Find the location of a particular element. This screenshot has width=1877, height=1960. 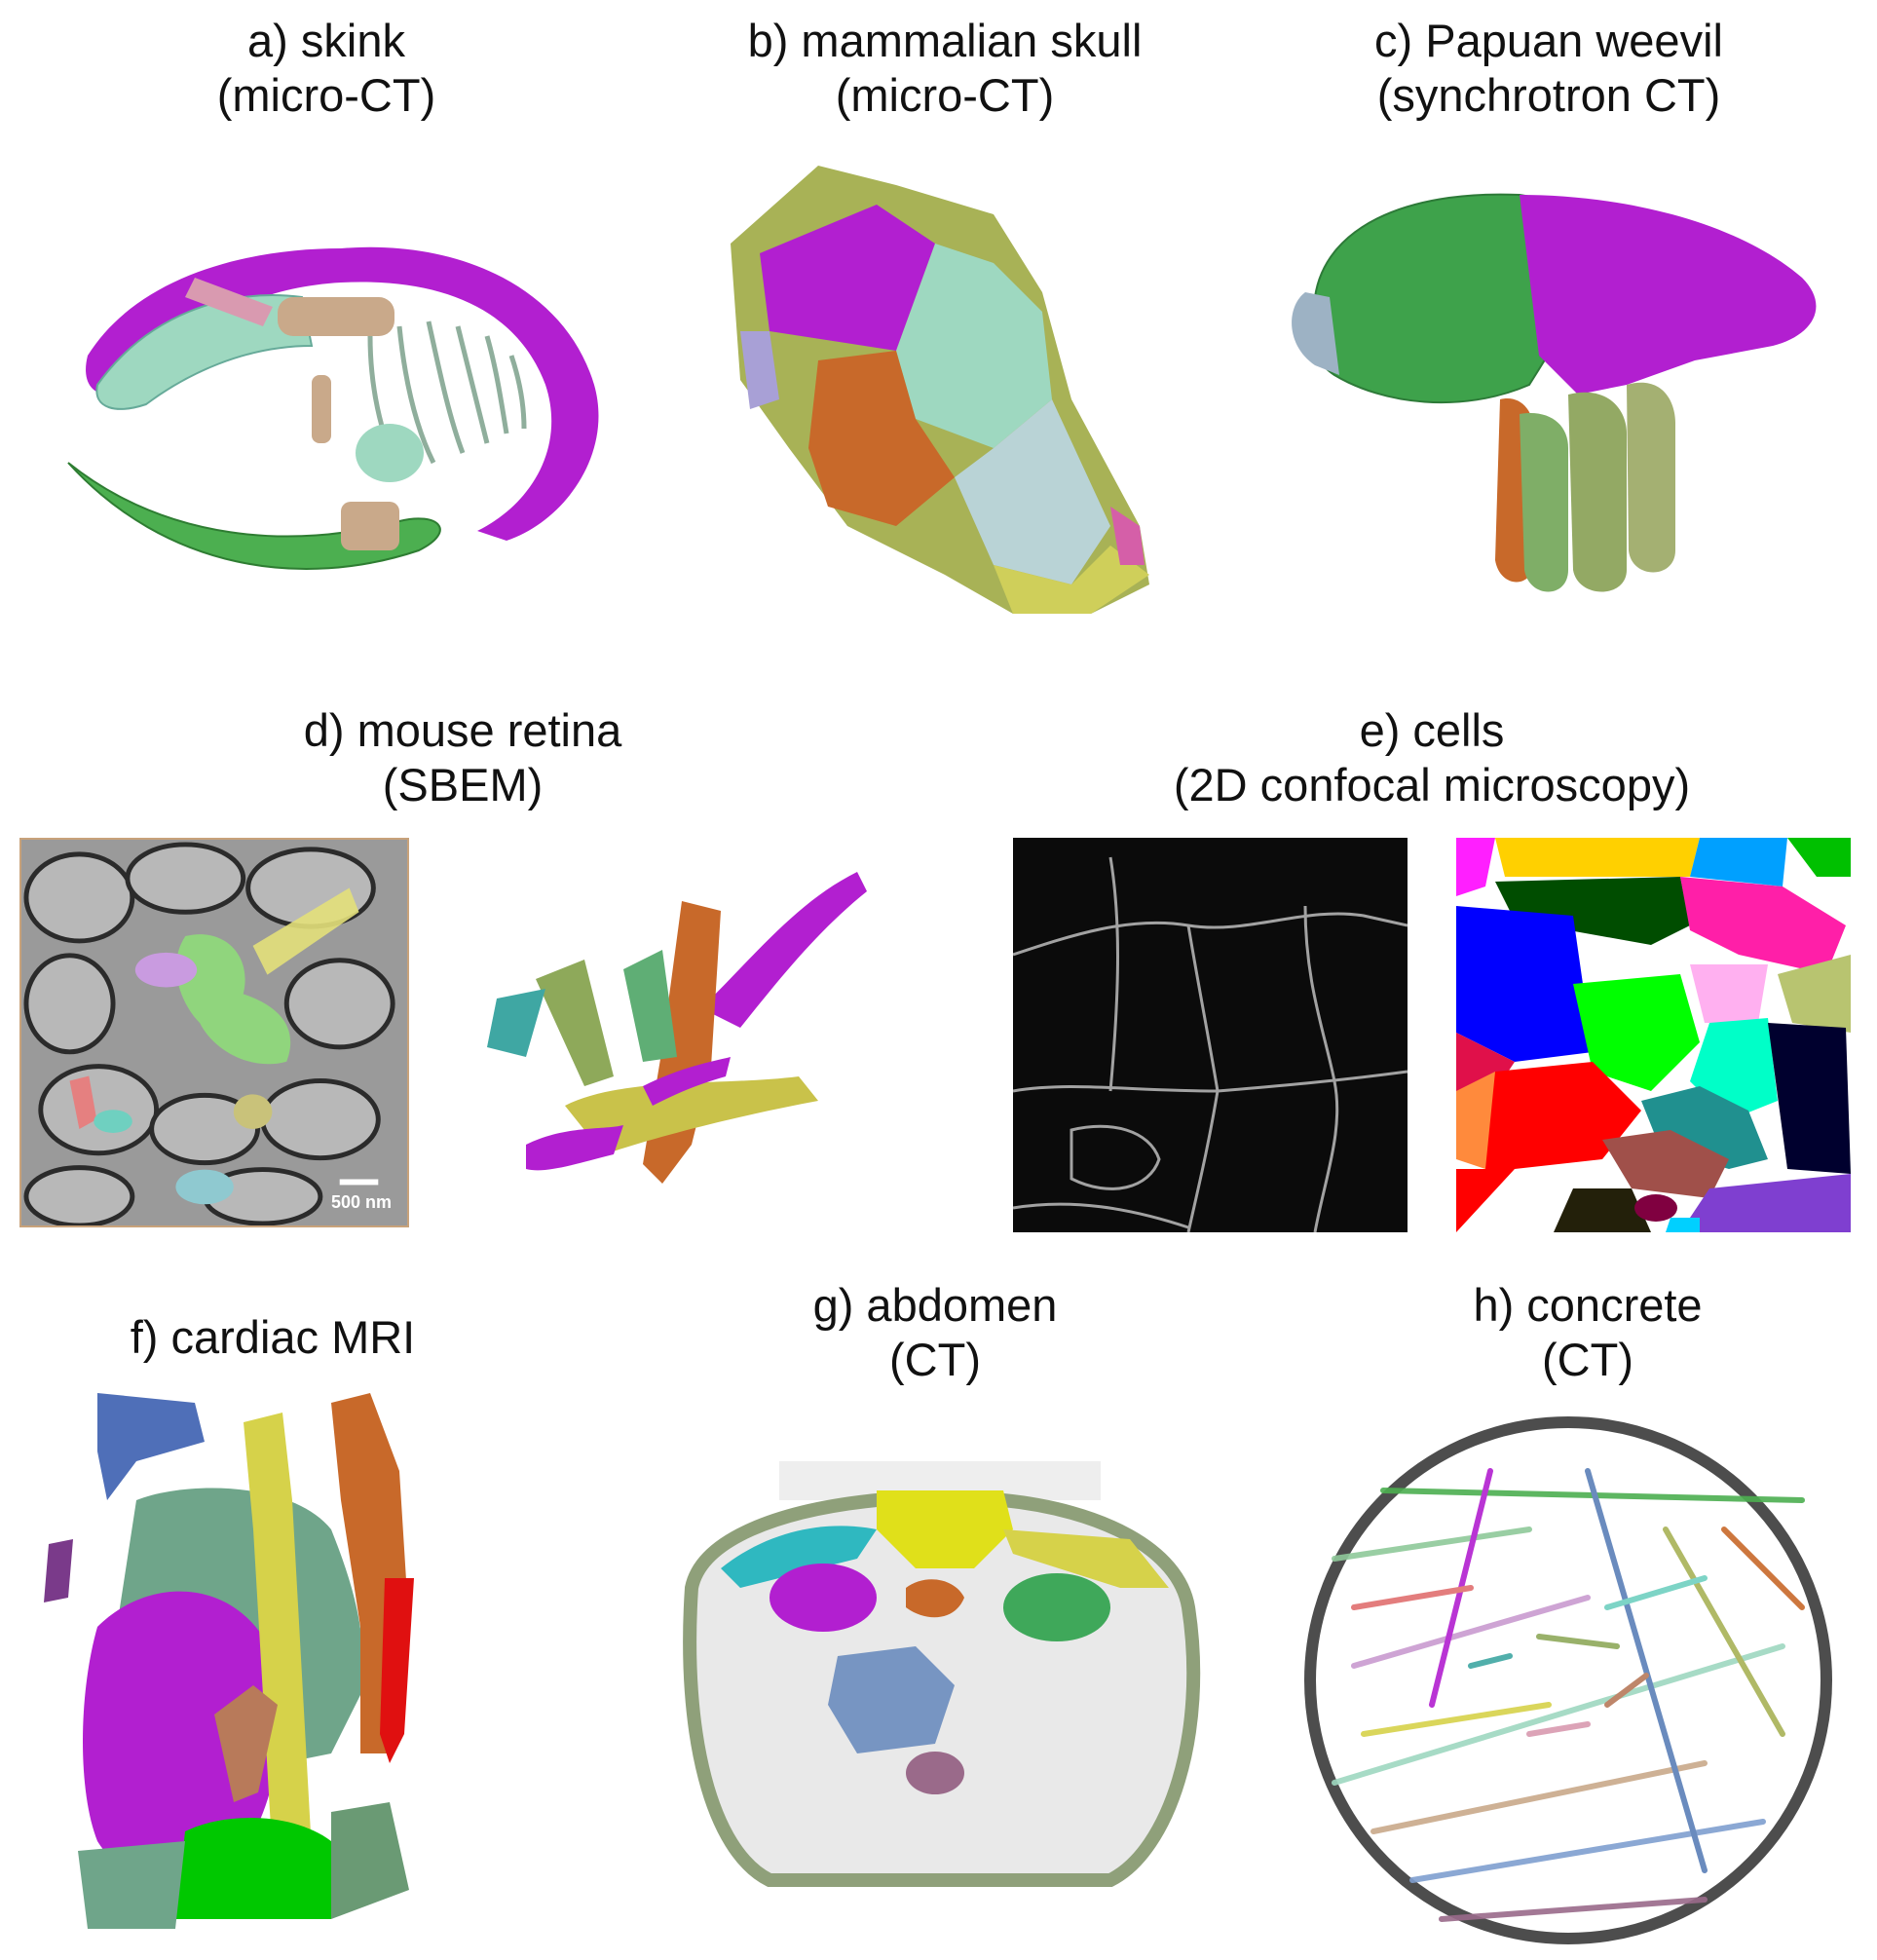

retina-em-slice: 500 nm is located at coordinates (214, 1033).